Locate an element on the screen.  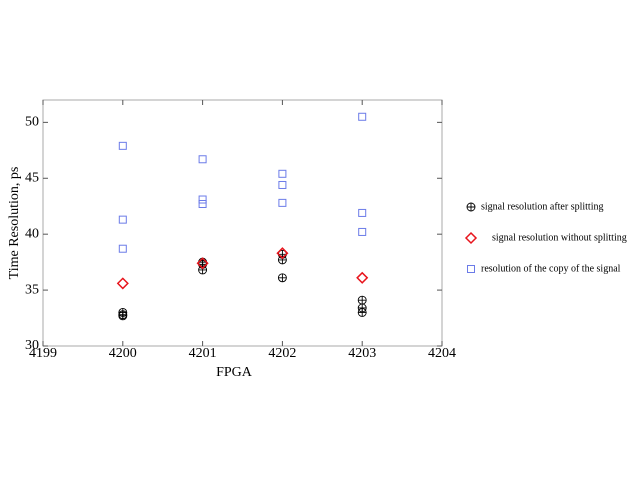
legend-label: resolution of the copy of the signal is located at coordinates (551, 268).